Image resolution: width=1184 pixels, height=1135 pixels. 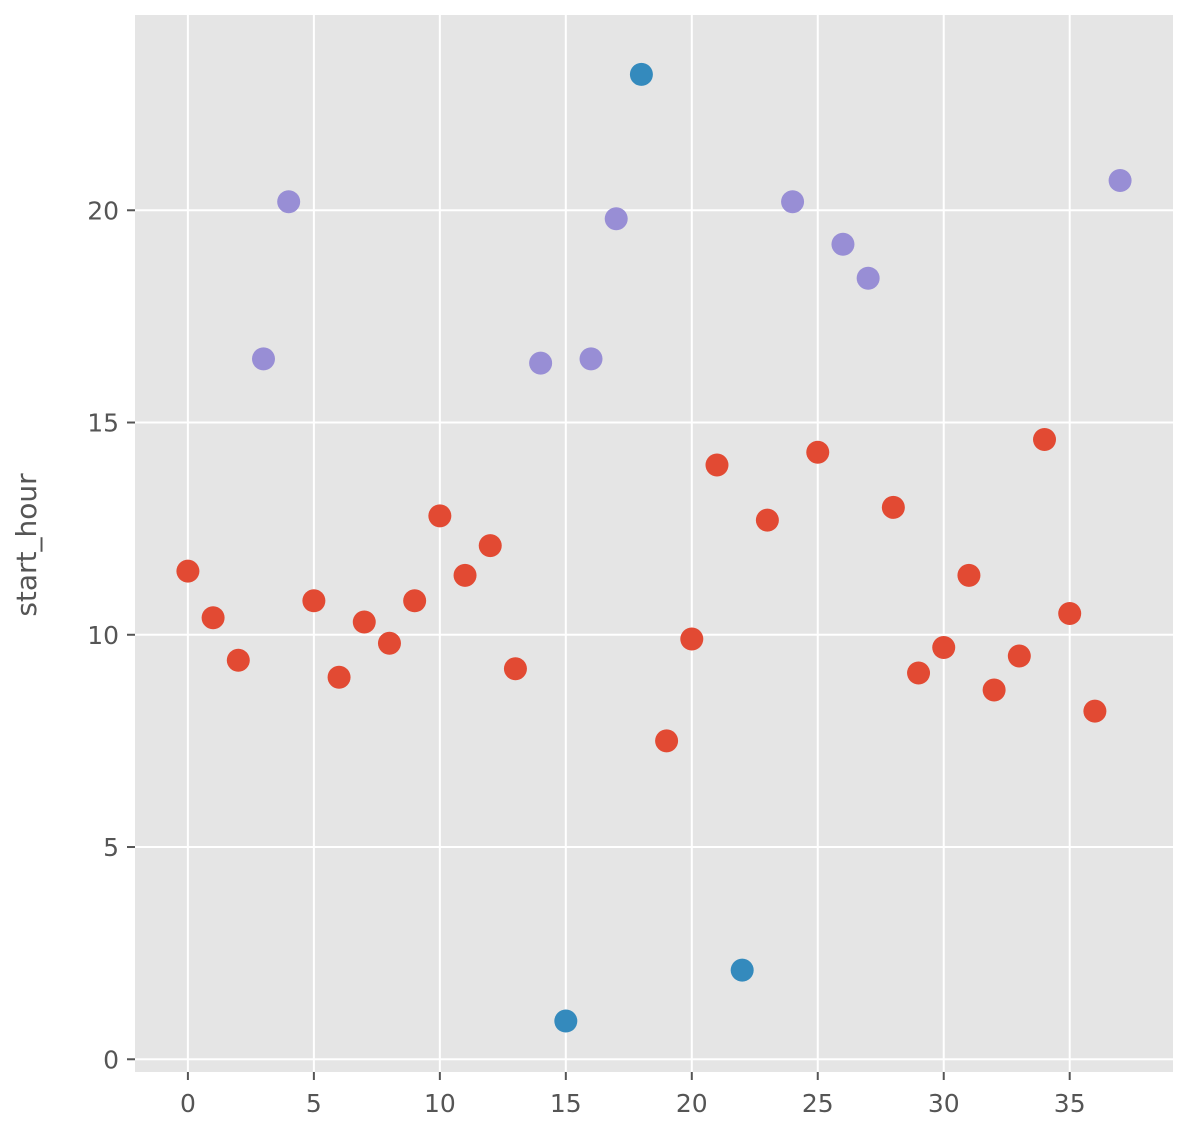 I want to click on y-tick-label: 15, so click(x=103, y=423).